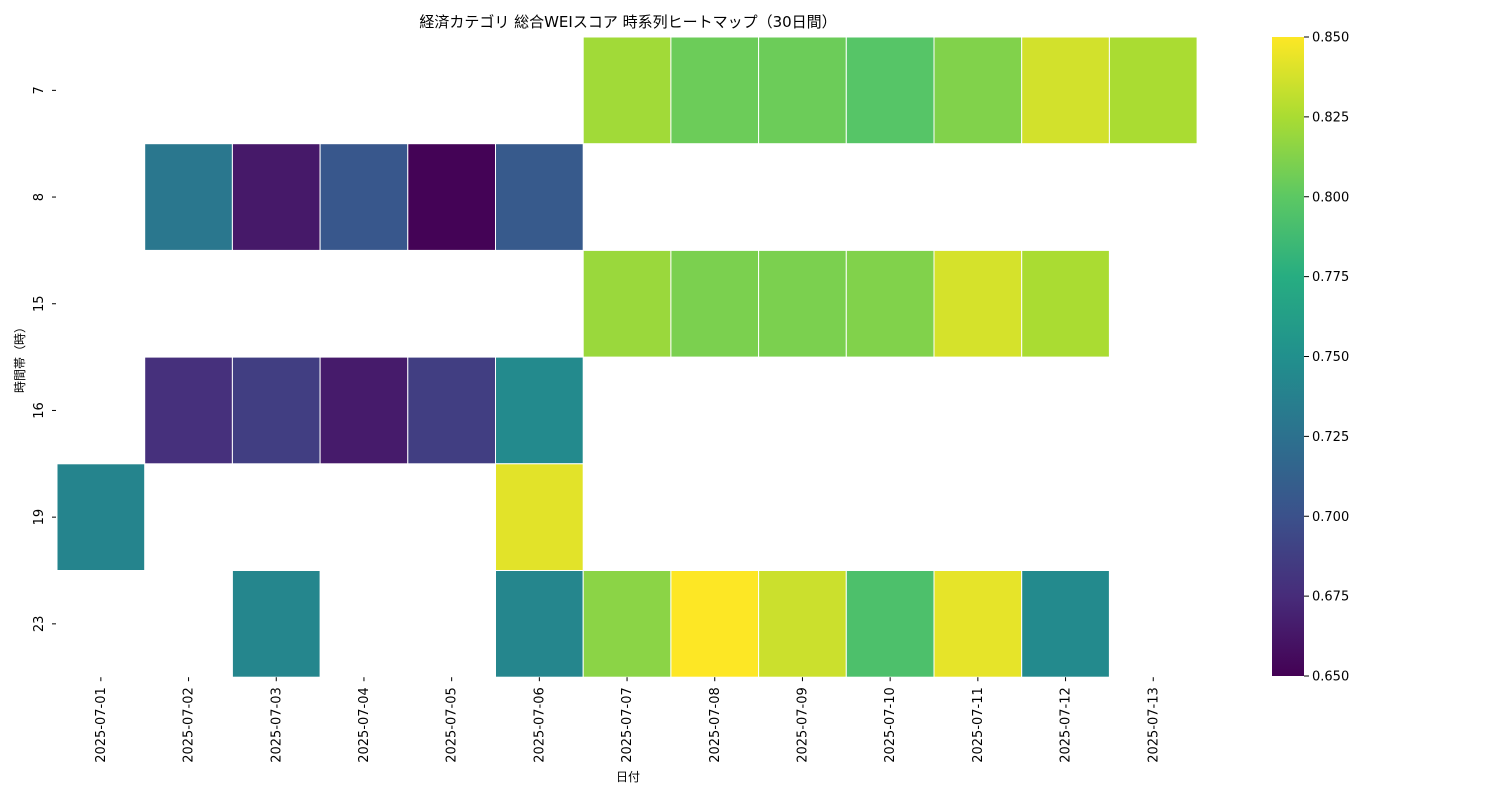 The width and height of the screenshot is (1500, 804). What do you see at coordinates (1330, 277) in the screenshot?
I see `colorbar-tick-label: 0.775` at bounding box center [1330, 277].